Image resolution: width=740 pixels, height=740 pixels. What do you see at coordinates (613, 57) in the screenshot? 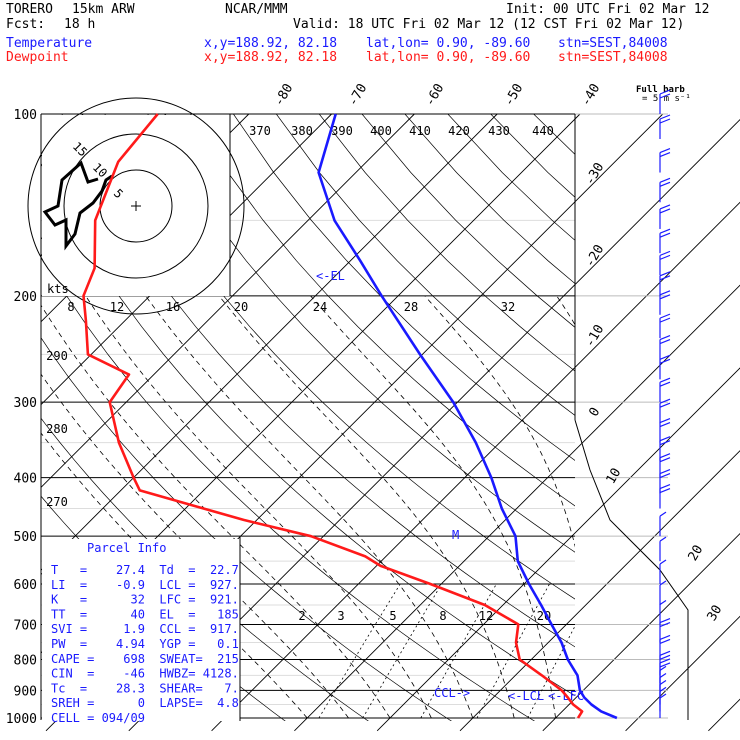
I see `dewpoint-stn: stn=SEST,84008` at bounding box center [613, 57].